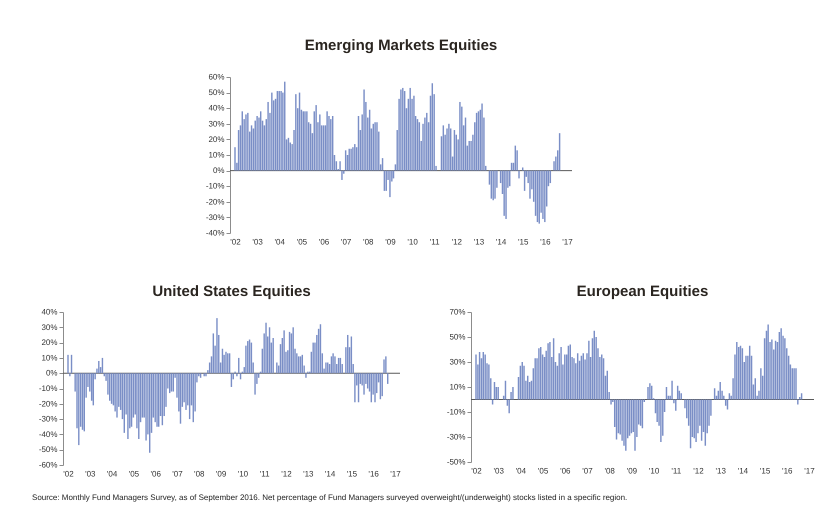  I want to click on y-tick-label: 60%, so click(216, 77).